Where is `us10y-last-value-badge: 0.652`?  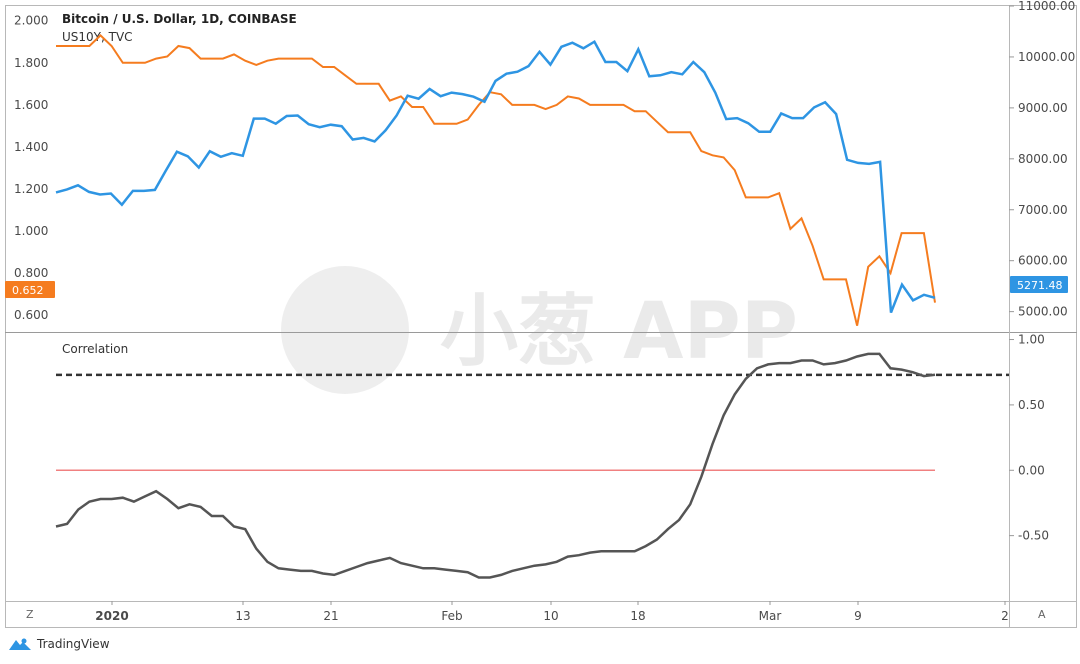
us10y-last-value-badge: 0.652 is located at coordinates (30, 289).